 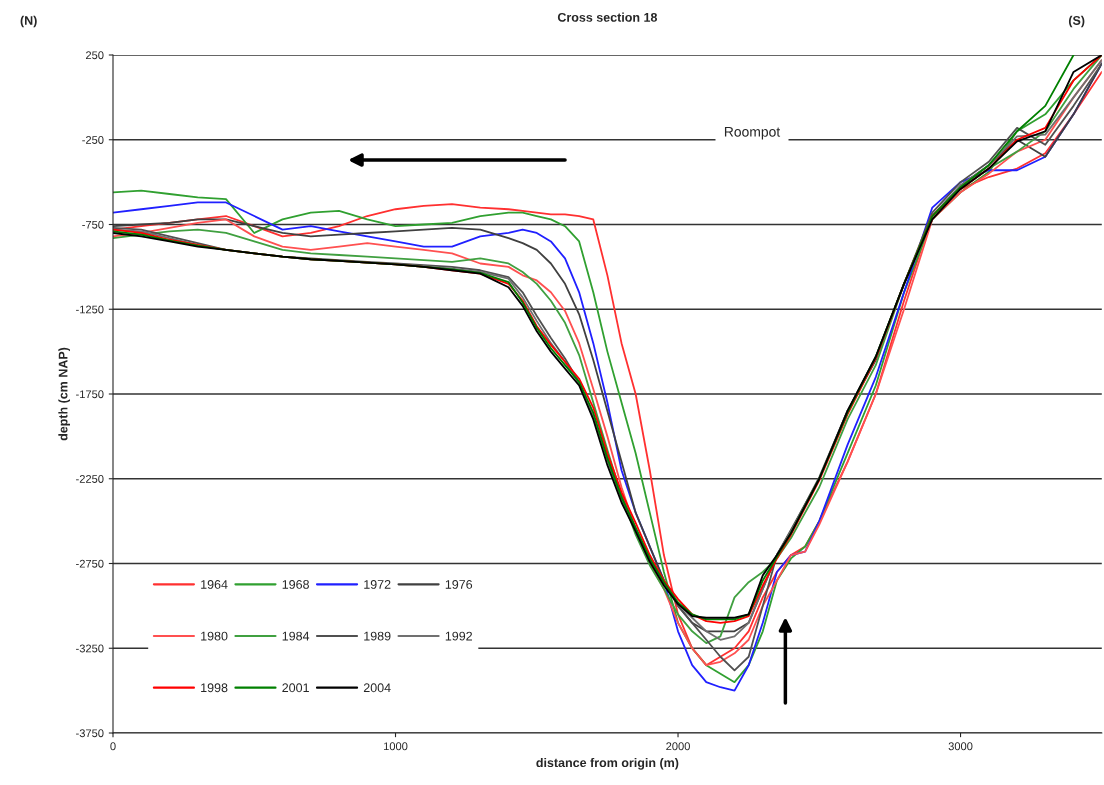 I want to click on x-tick-label: 1000, so click(x=396, y=746).